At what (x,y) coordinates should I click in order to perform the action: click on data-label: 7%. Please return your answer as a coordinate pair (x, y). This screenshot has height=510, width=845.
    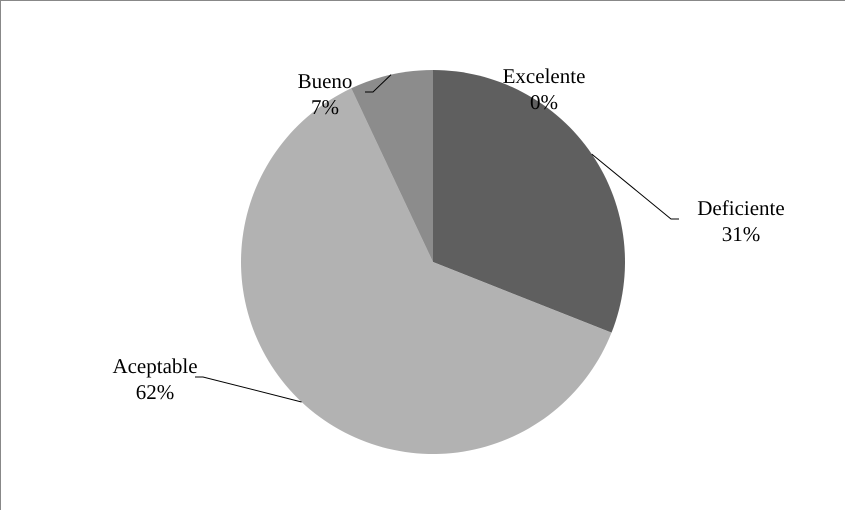
    Looking at the image, I should click on (325, 107).